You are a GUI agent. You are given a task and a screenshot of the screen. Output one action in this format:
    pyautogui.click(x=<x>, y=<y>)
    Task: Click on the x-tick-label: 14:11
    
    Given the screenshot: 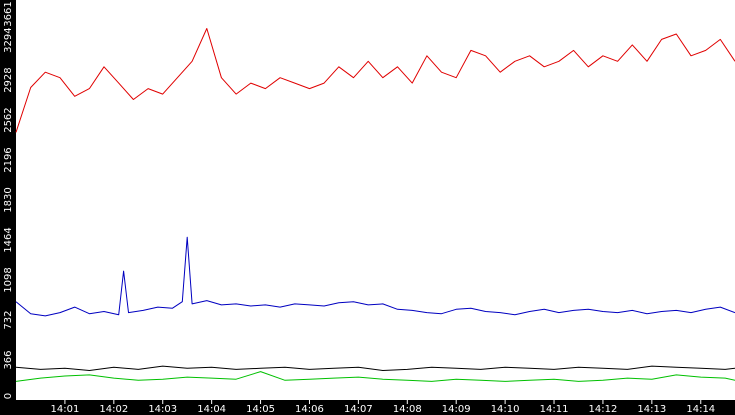 What is the action you would take?
    pyautogui.click(x=554, y=409)
    